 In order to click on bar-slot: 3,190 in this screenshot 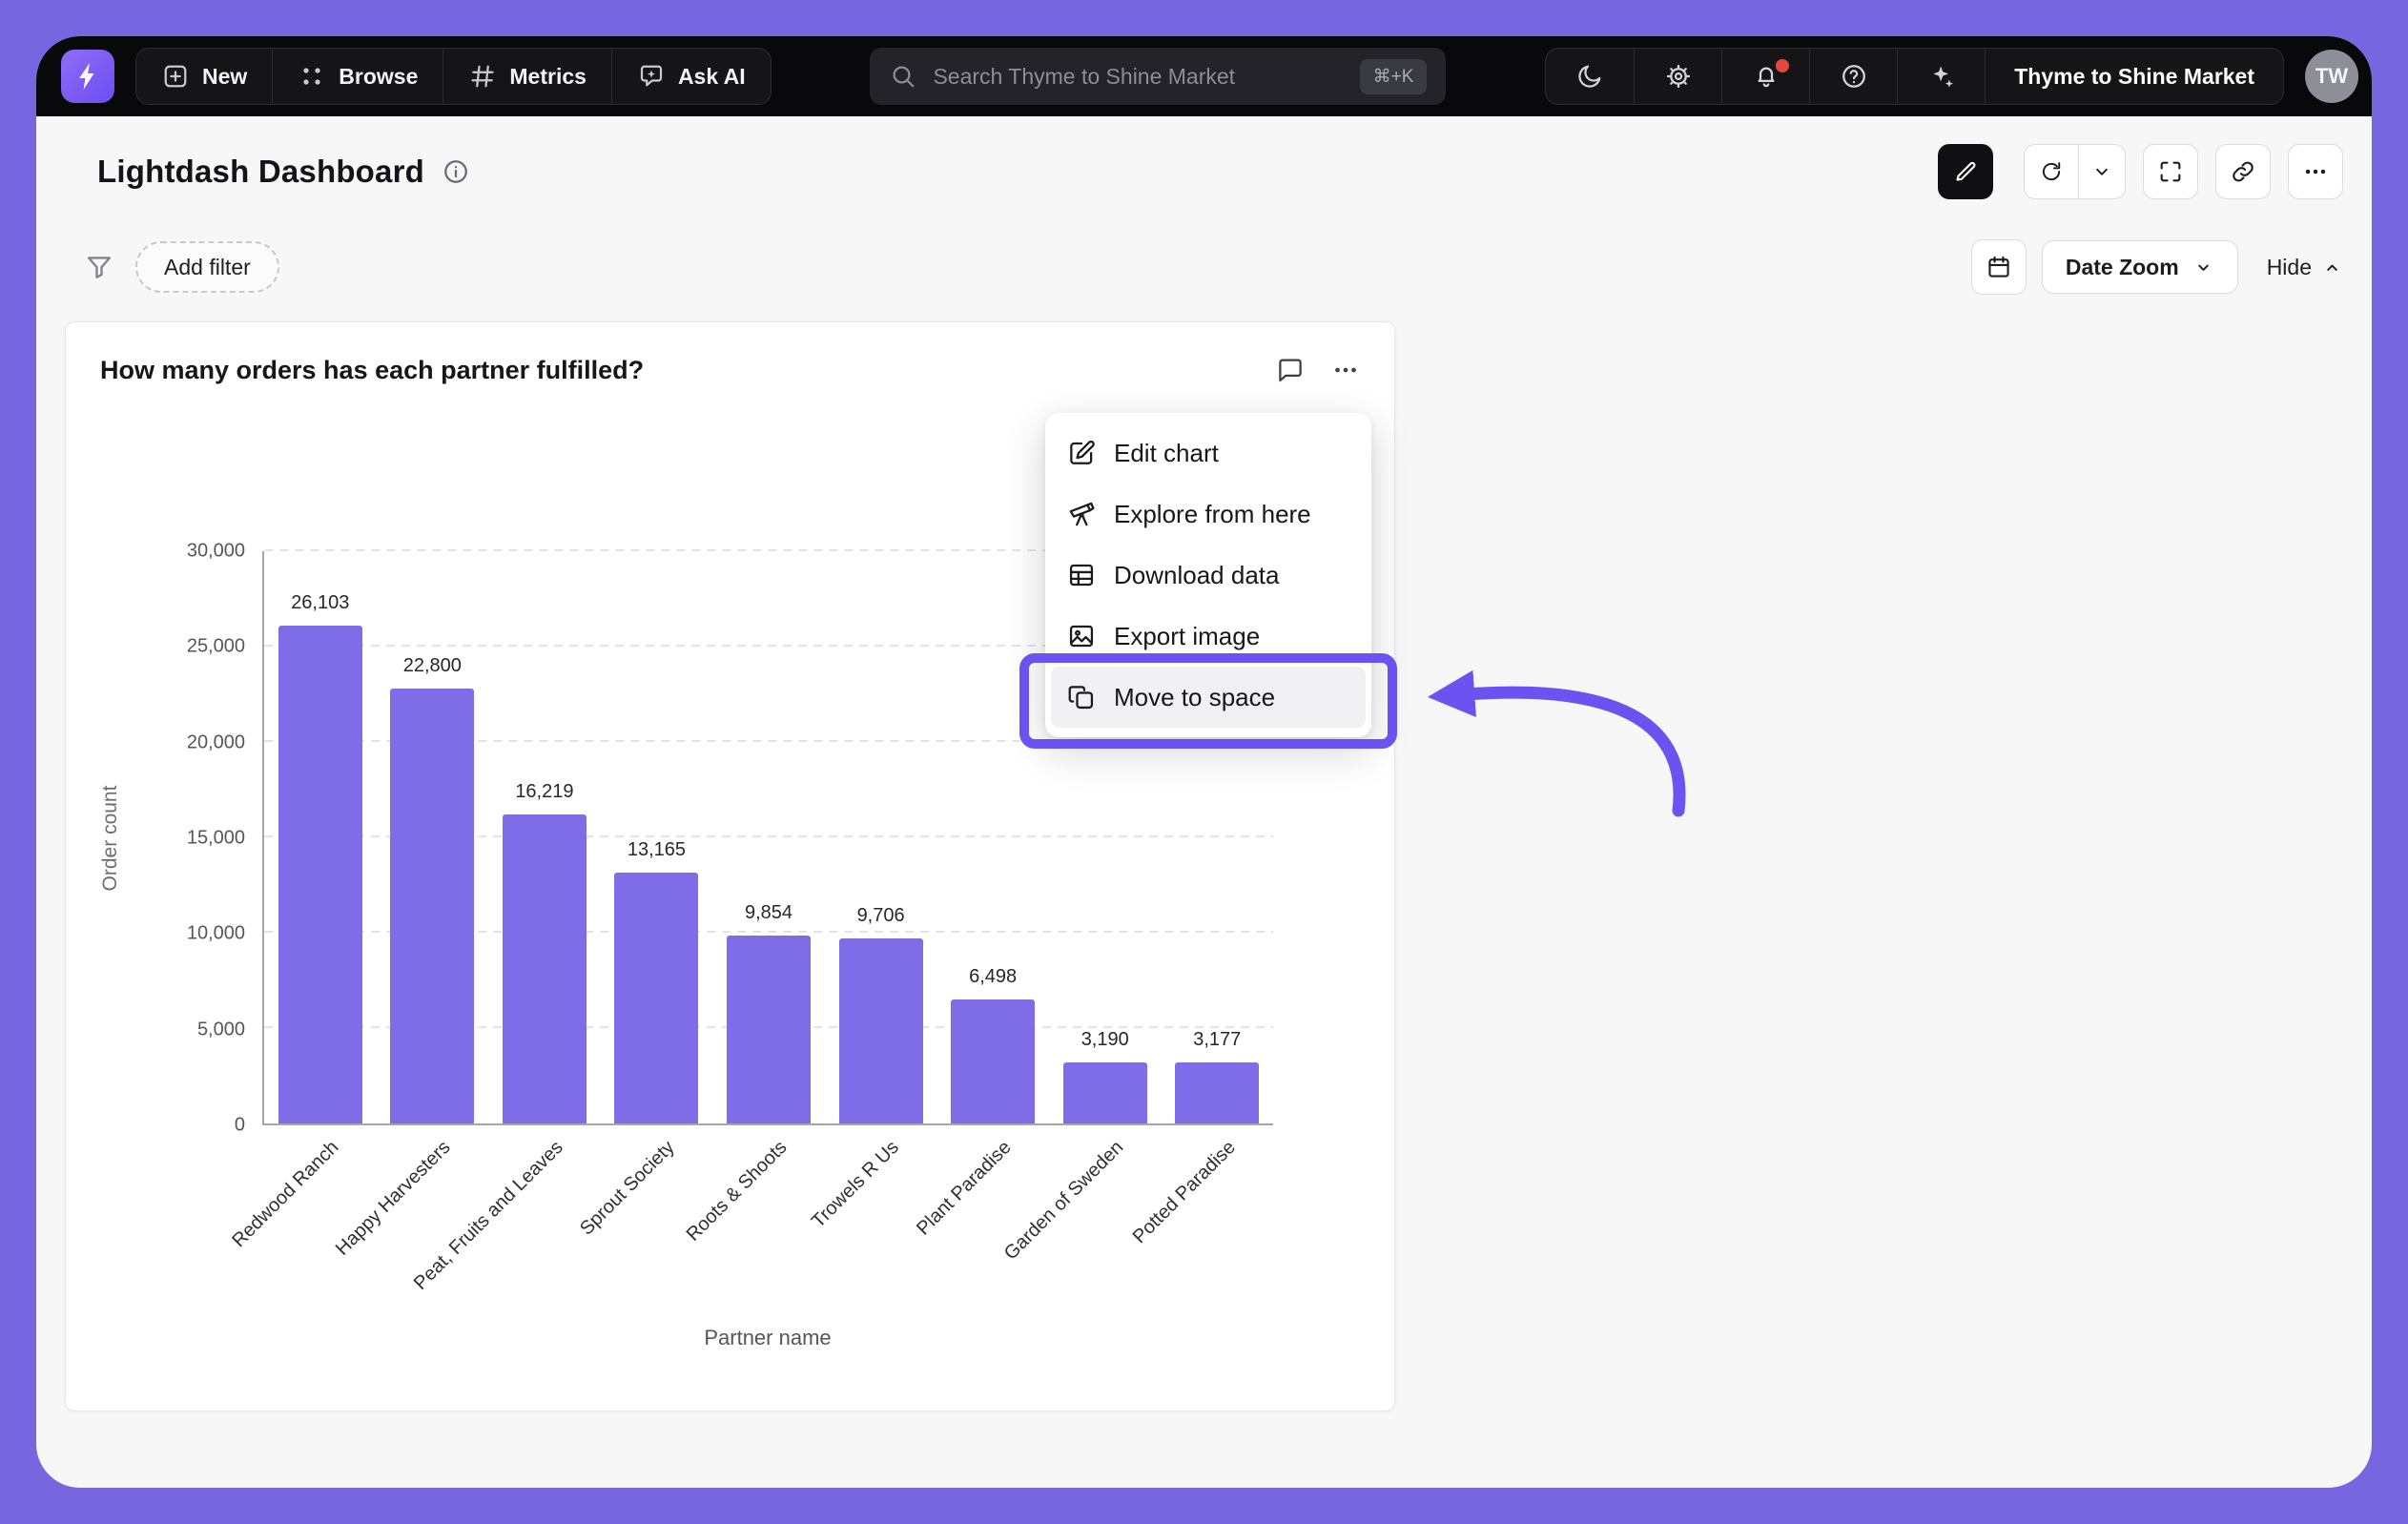, I will do `click(1105, 837)`.